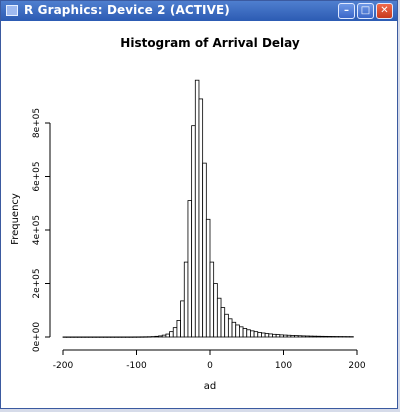  I want to click on x-tick-label: 0, so click(210, 366).